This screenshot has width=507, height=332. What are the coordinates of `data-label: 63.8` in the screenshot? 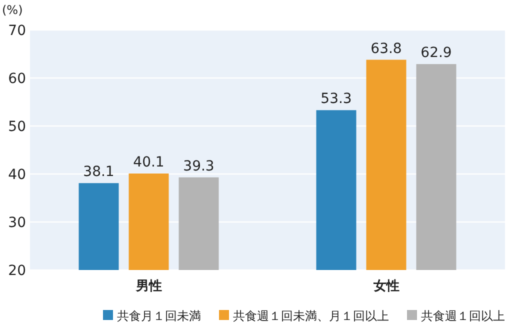 It's located at (386, 48).